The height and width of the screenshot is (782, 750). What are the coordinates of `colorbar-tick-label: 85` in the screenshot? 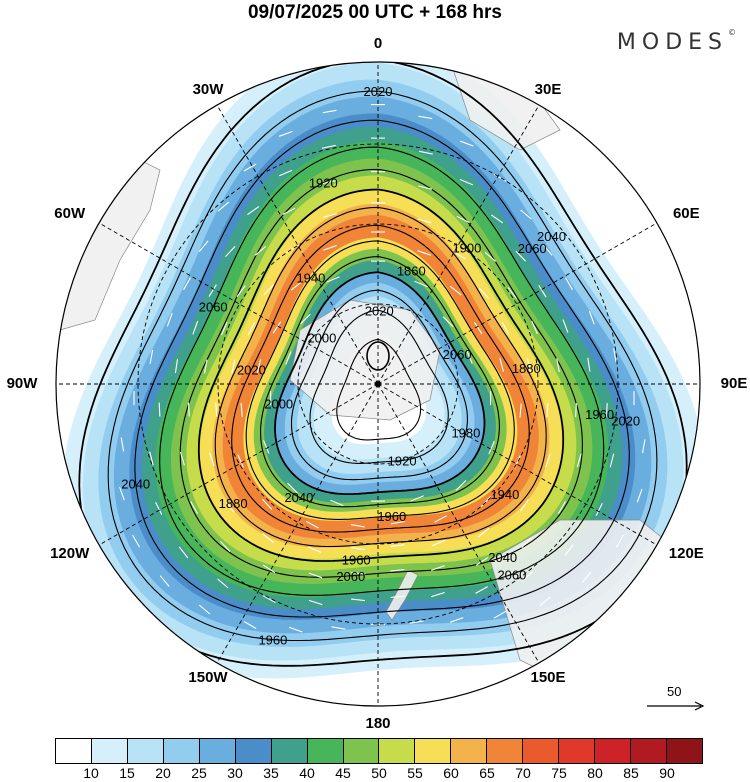 It's located at (631, 773).